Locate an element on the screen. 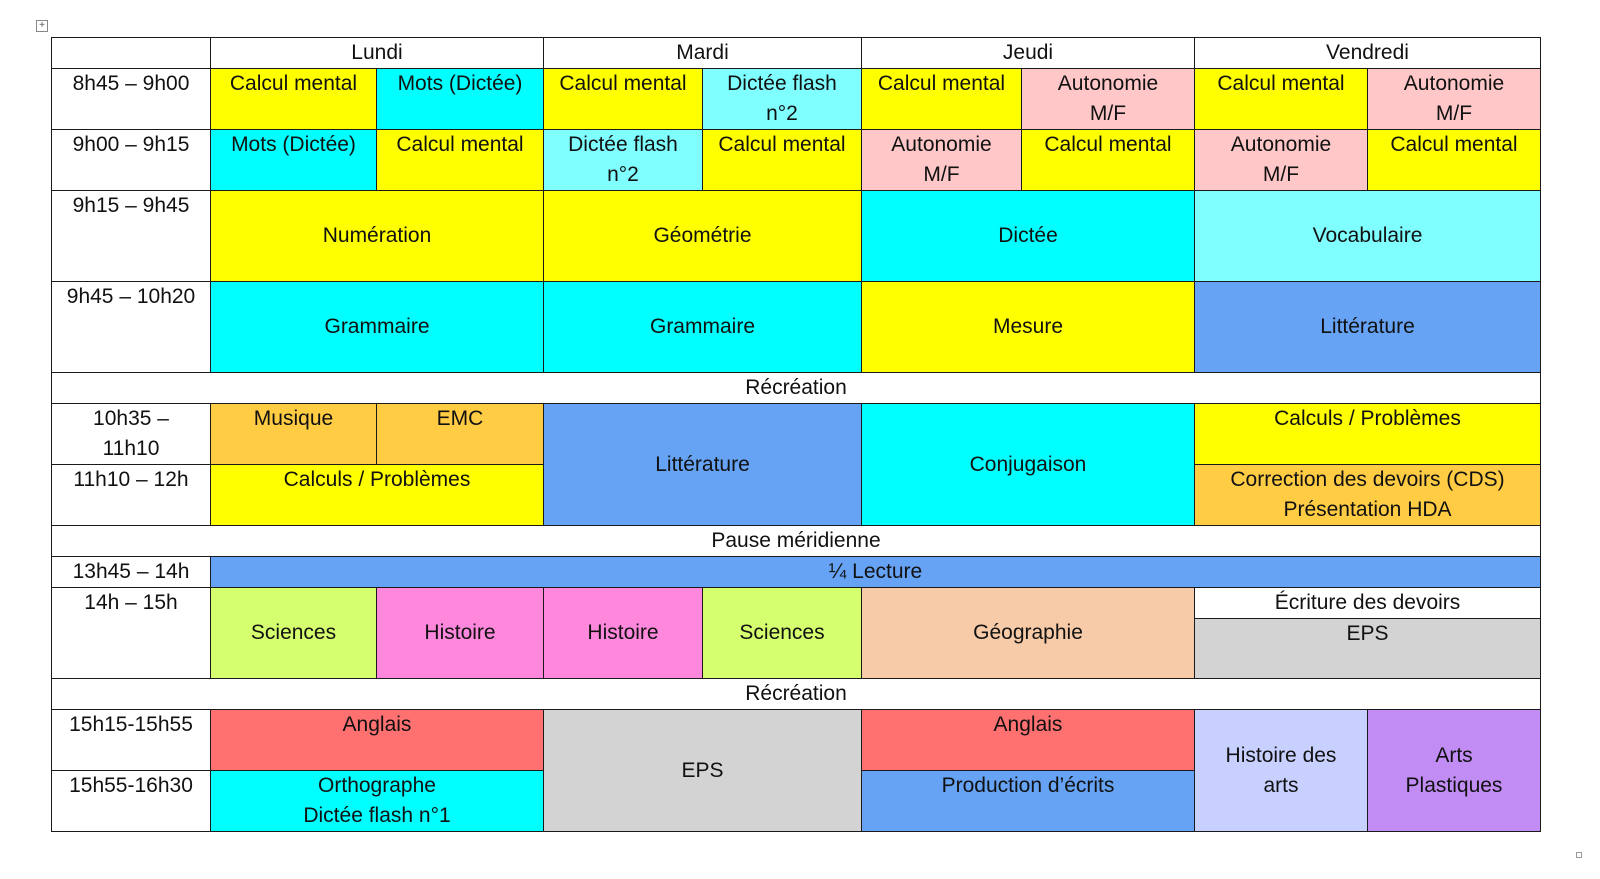 The width and height of the screenshot is (1600, 879). row-13h45: 13h45 – 14h ¼ Lecture is located at coordinates (796, 572).